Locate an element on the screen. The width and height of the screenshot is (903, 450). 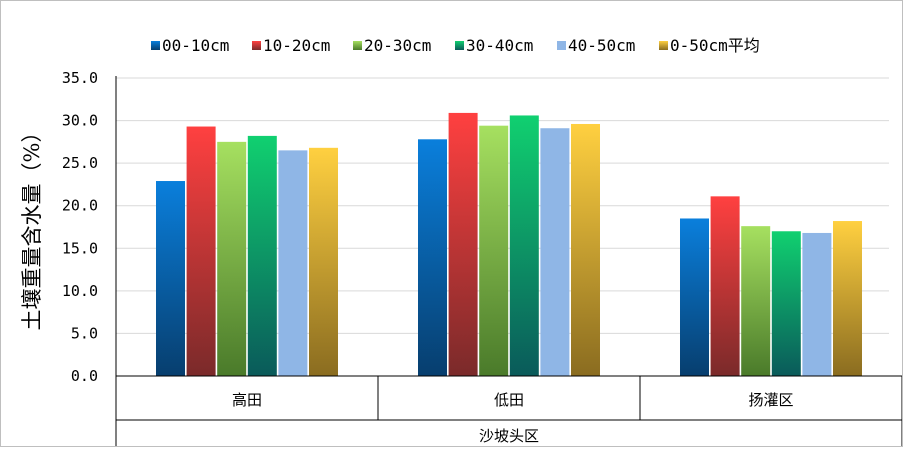
y-tick-label: 15.0 is located at coordinates (80, 248).